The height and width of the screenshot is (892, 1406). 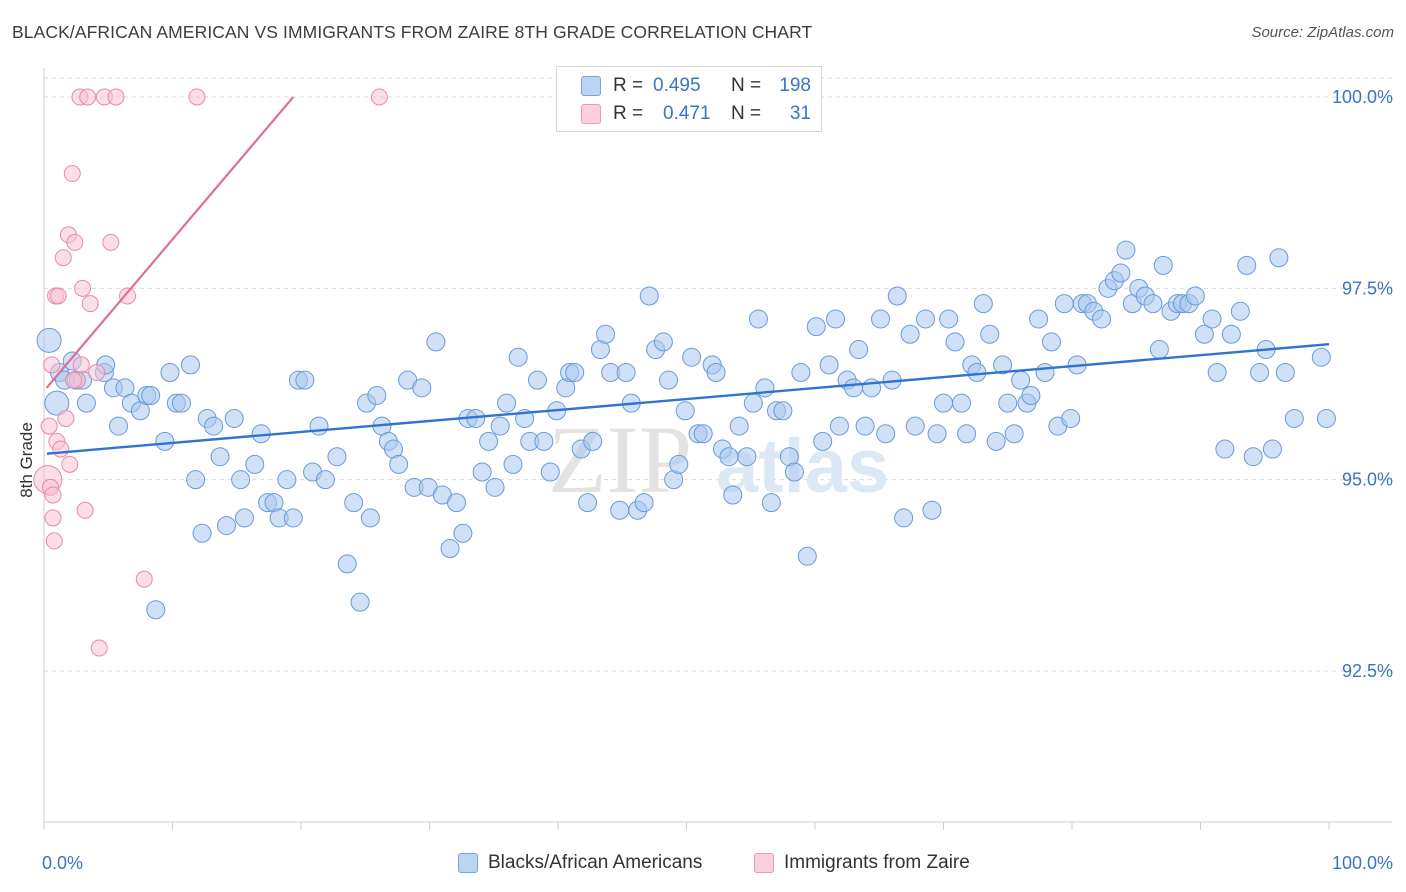 What do you see at coordinates (1362, 97) in the screenshot?
I see `y-tick-label: 100.0%` at bounding box center [1362, 97].